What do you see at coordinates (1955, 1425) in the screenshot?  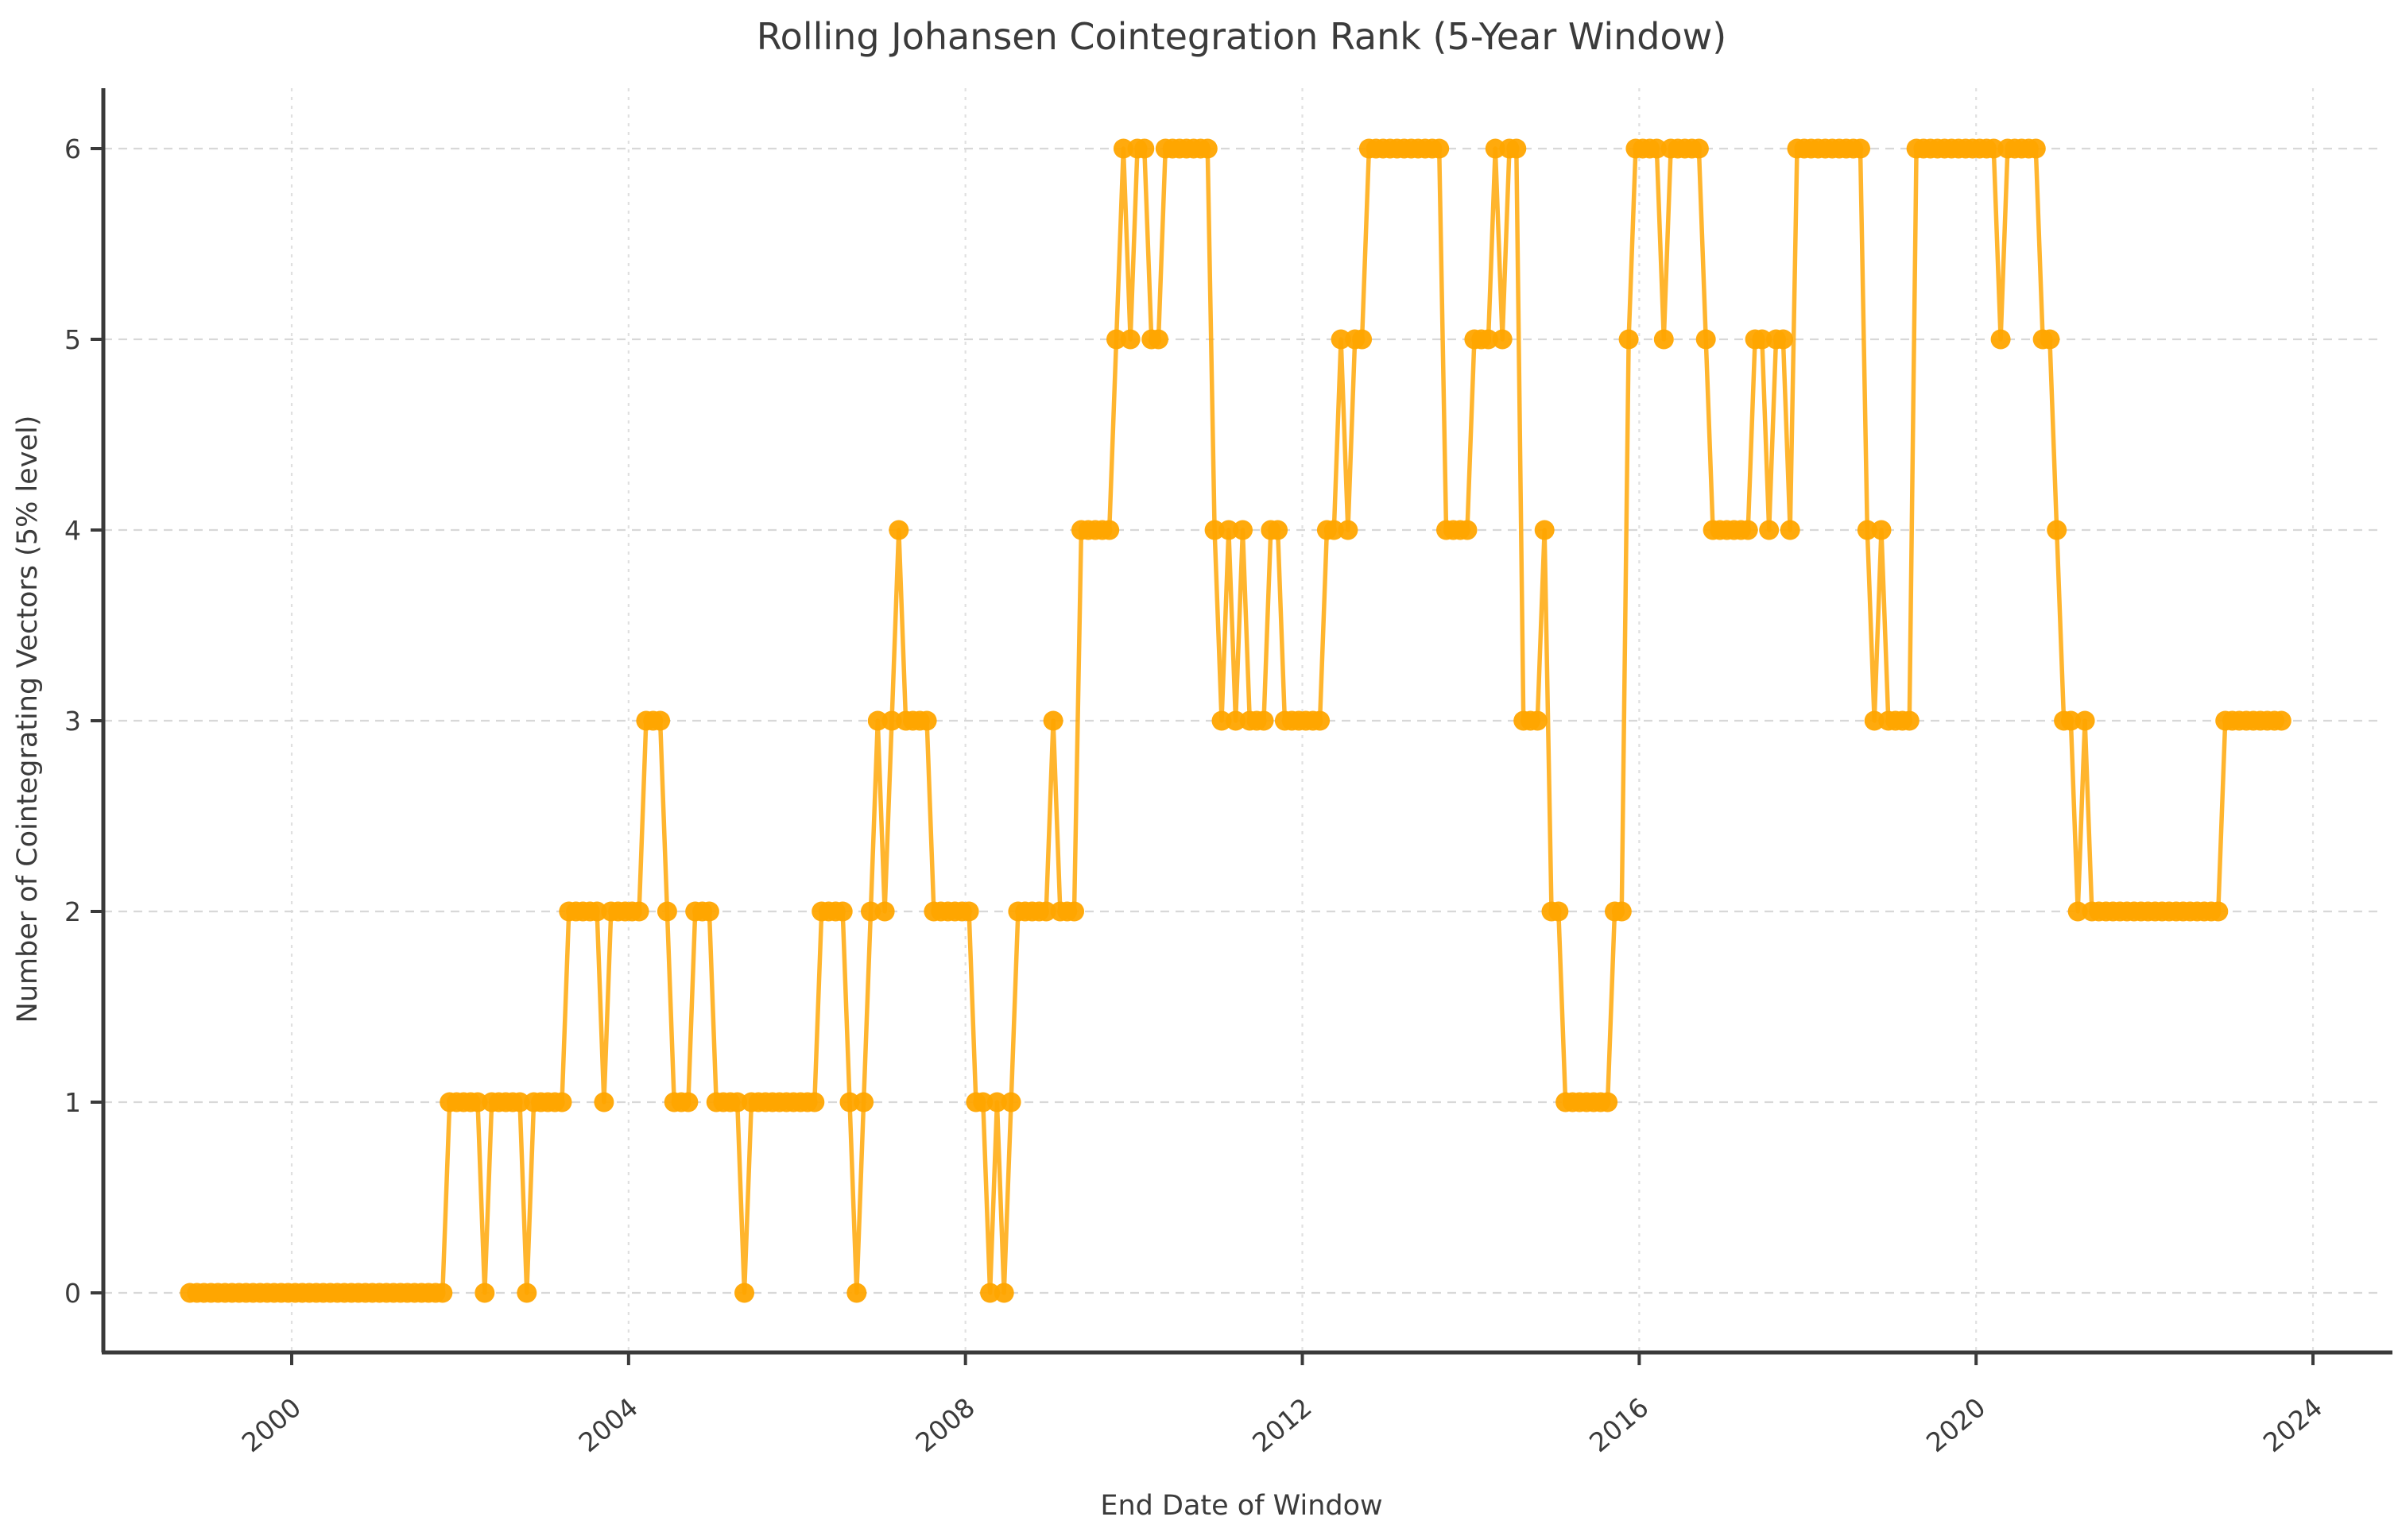 I see `x-tick-label: 2020` at bounding box center [1955, 1425].